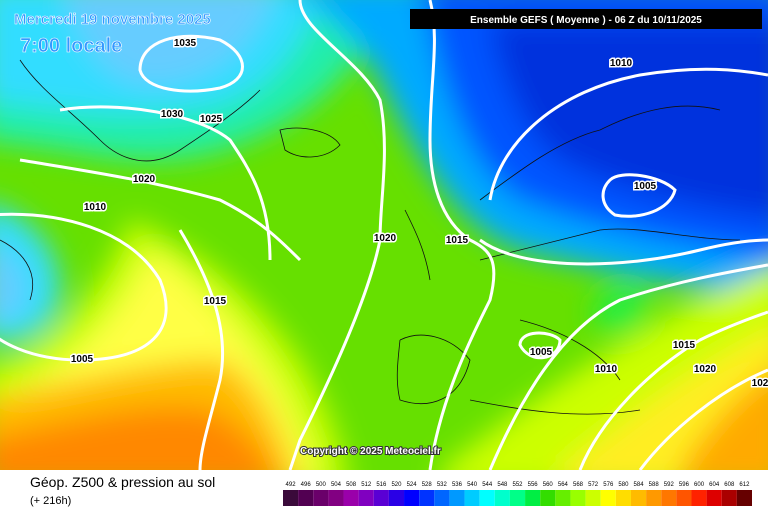 This screenshot has height=512, width=768. Describe the element at coordinates (533, 485) in the screenshot. I see `legend-label: 556` at that location.